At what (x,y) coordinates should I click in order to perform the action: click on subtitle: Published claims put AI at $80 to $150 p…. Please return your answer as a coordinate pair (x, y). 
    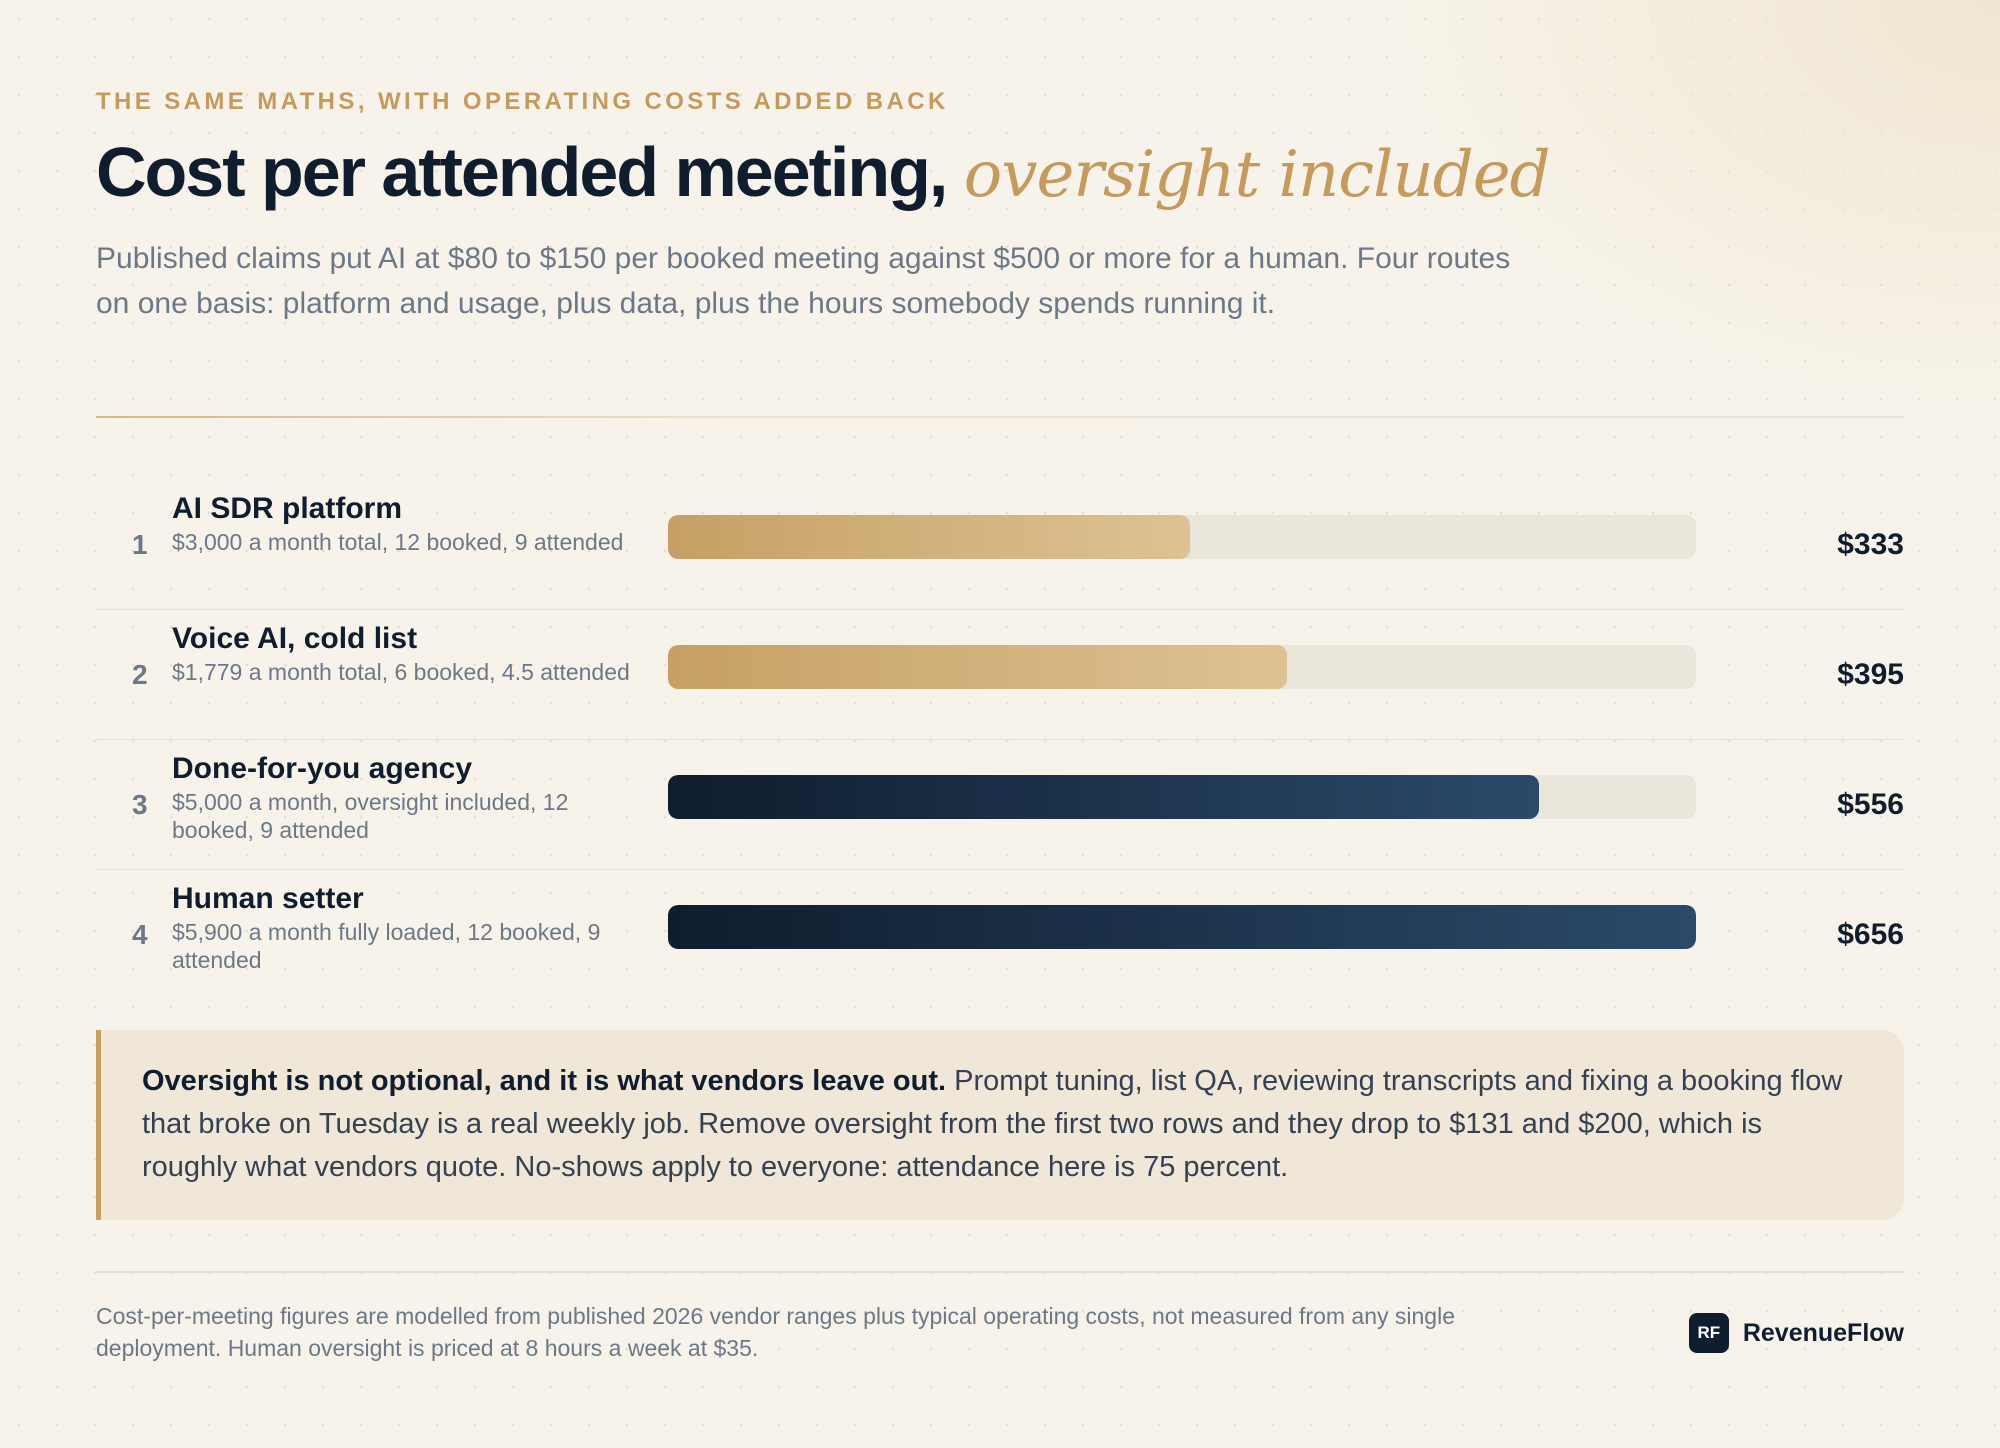
    Looking at the image, I should click on (803, 281).